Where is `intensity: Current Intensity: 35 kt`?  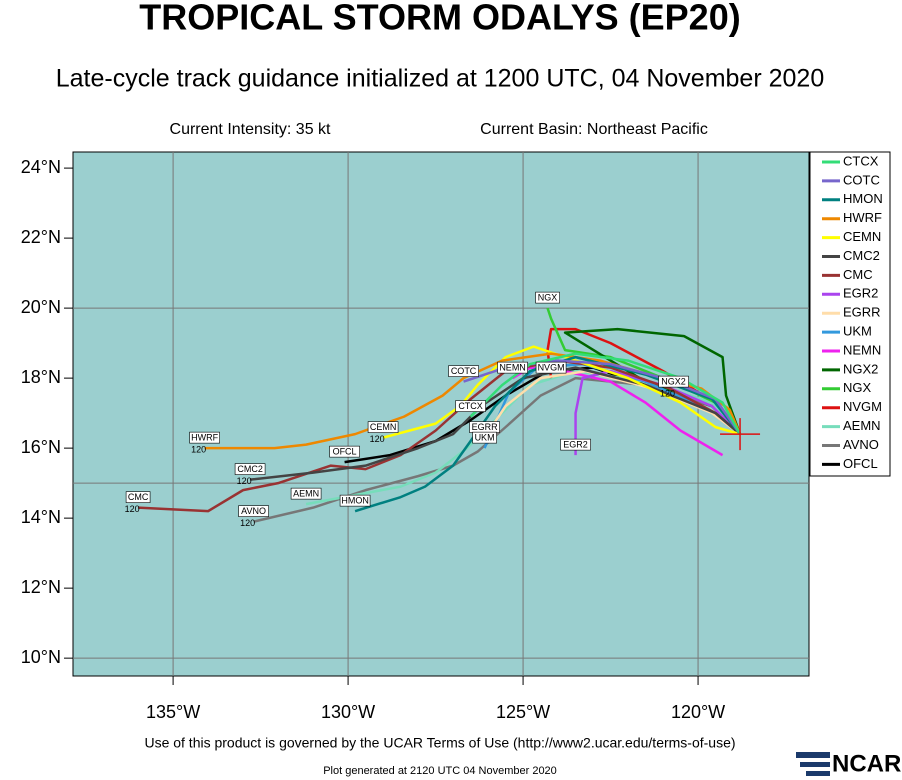
intensity: Current Intensity: 35 kt is located at coordinates (251, 129).